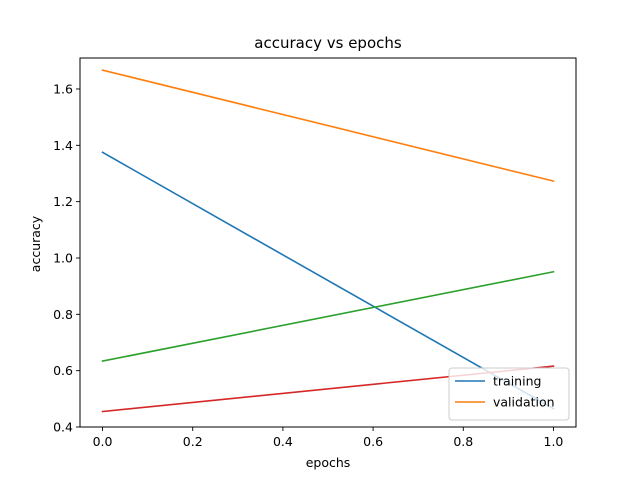 The width and height of the screenshot is (640, 480). I want to click on x-tick-label: 0.0, so click(103, 441).